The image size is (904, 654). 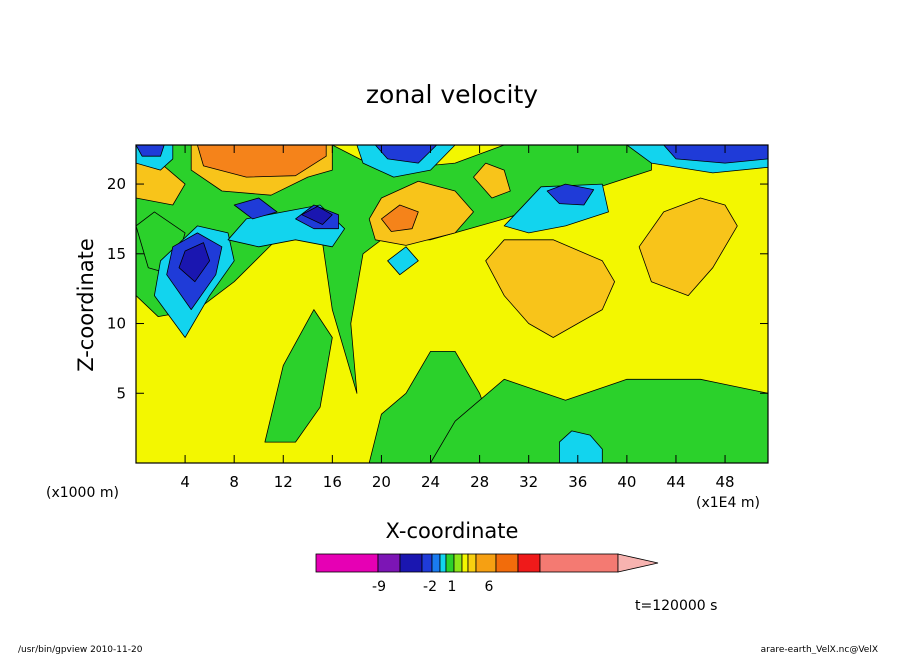 What do you see at coordinates (185, 482) in the screenshot?
I see `x-tick-label: 4` at bounding box center [185, 482].